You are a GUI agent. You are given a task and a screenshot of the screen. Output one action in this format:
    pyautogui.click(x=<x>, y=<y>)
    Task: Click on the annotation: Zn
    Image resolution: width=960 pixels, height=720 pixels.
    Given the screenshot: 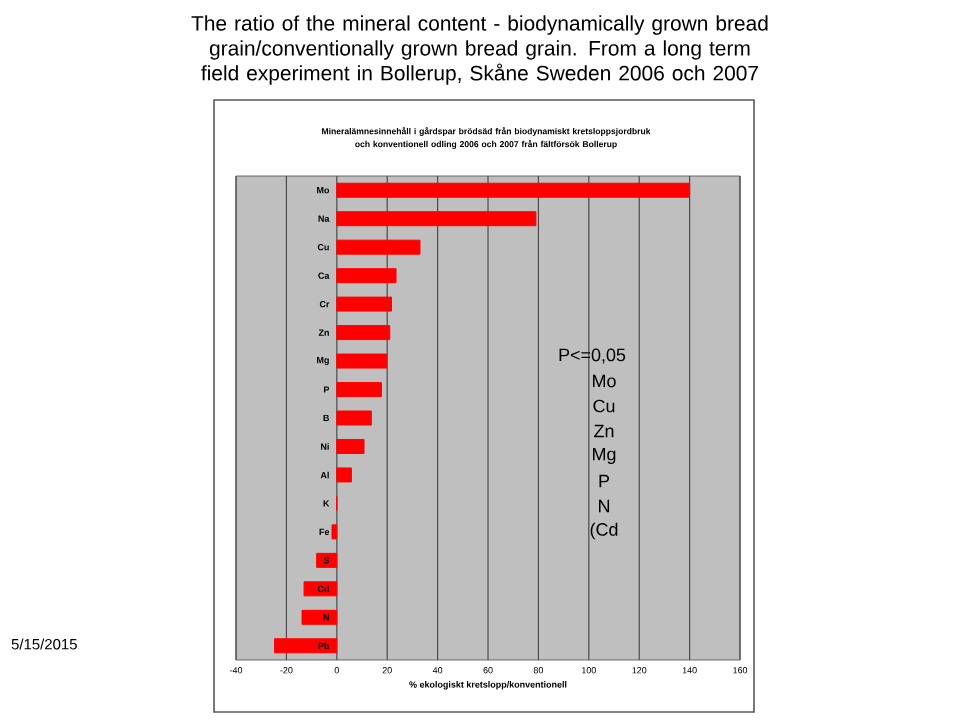 What is the action you would take?
    pyautogui.click(x=604, y=431)
    